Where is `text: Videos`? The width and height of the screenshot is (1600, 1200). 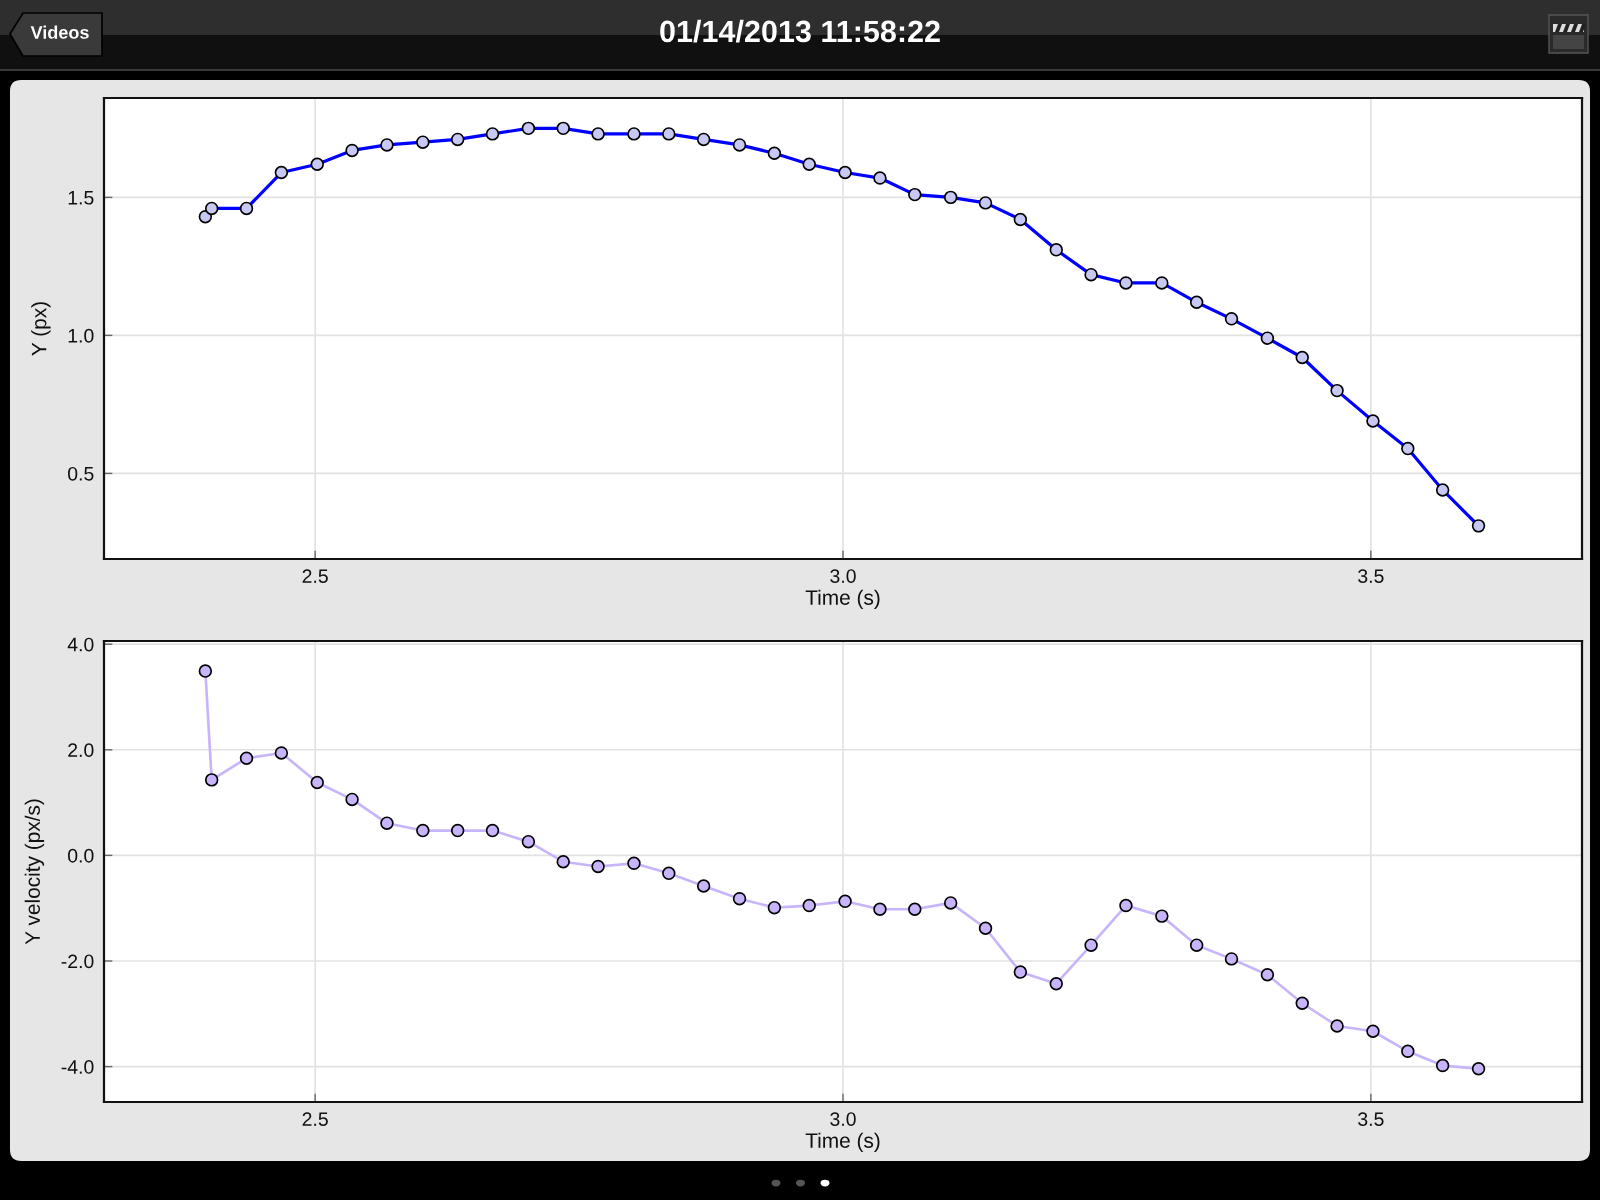 text: Videos is located at coordinates (59, 32).